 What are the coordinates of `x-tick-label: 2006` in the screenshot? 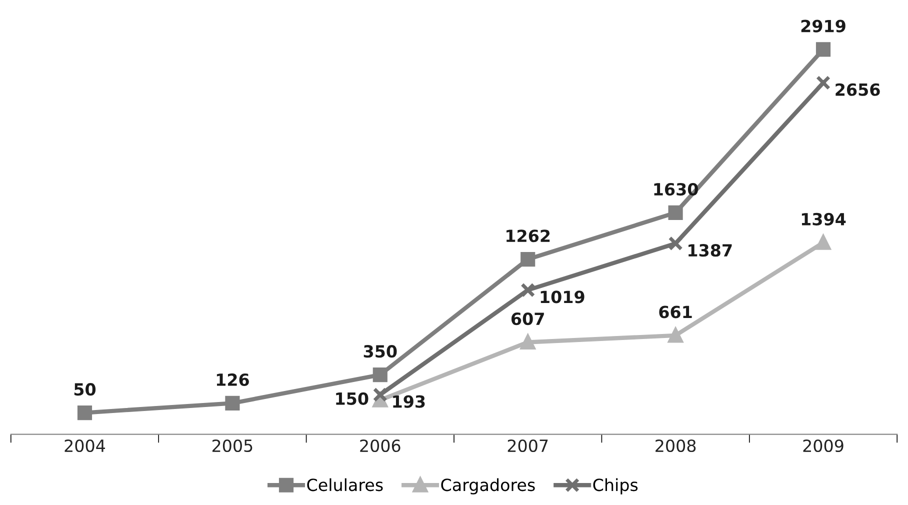 It's located at (380, 445).